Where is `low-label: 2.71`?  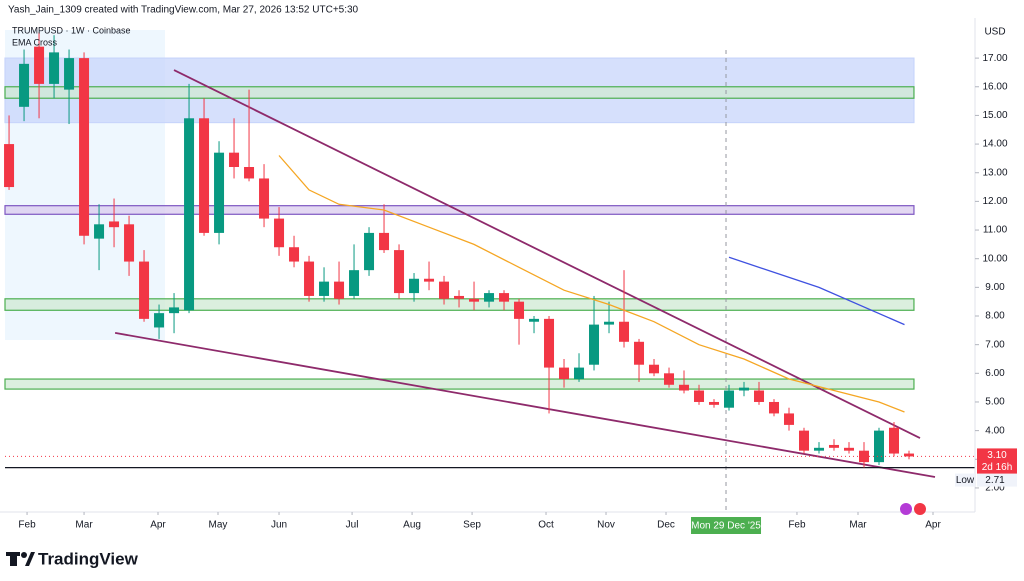 low-label: 2.71 is located at coordinates (995, 480).